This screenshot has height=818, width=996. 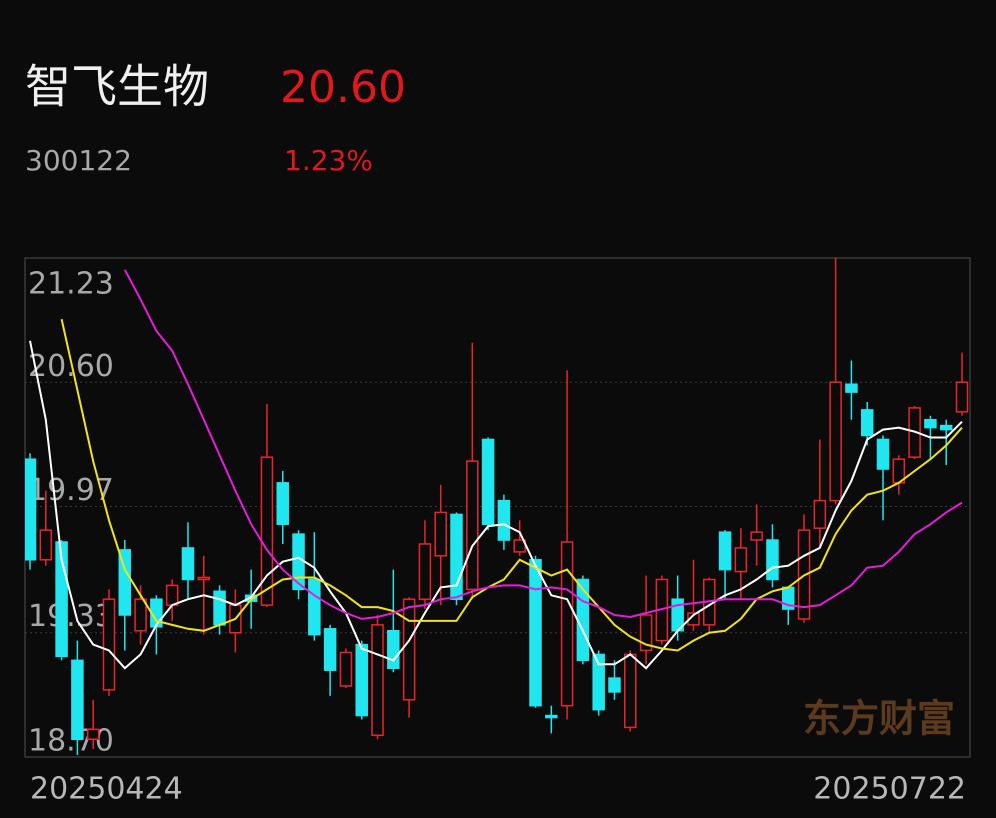 I want to click on x-tick-label: 20250424, so click(x=106, y=789).